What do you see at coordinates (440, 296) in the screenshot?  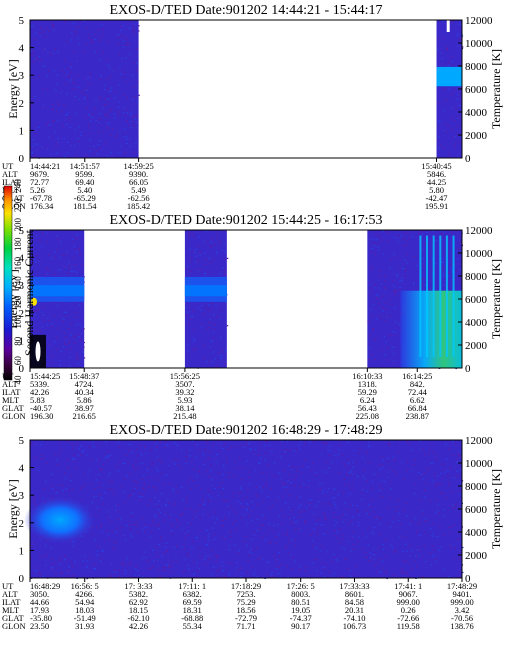 I see `vertical-streak` at bounding box center [440, 296].